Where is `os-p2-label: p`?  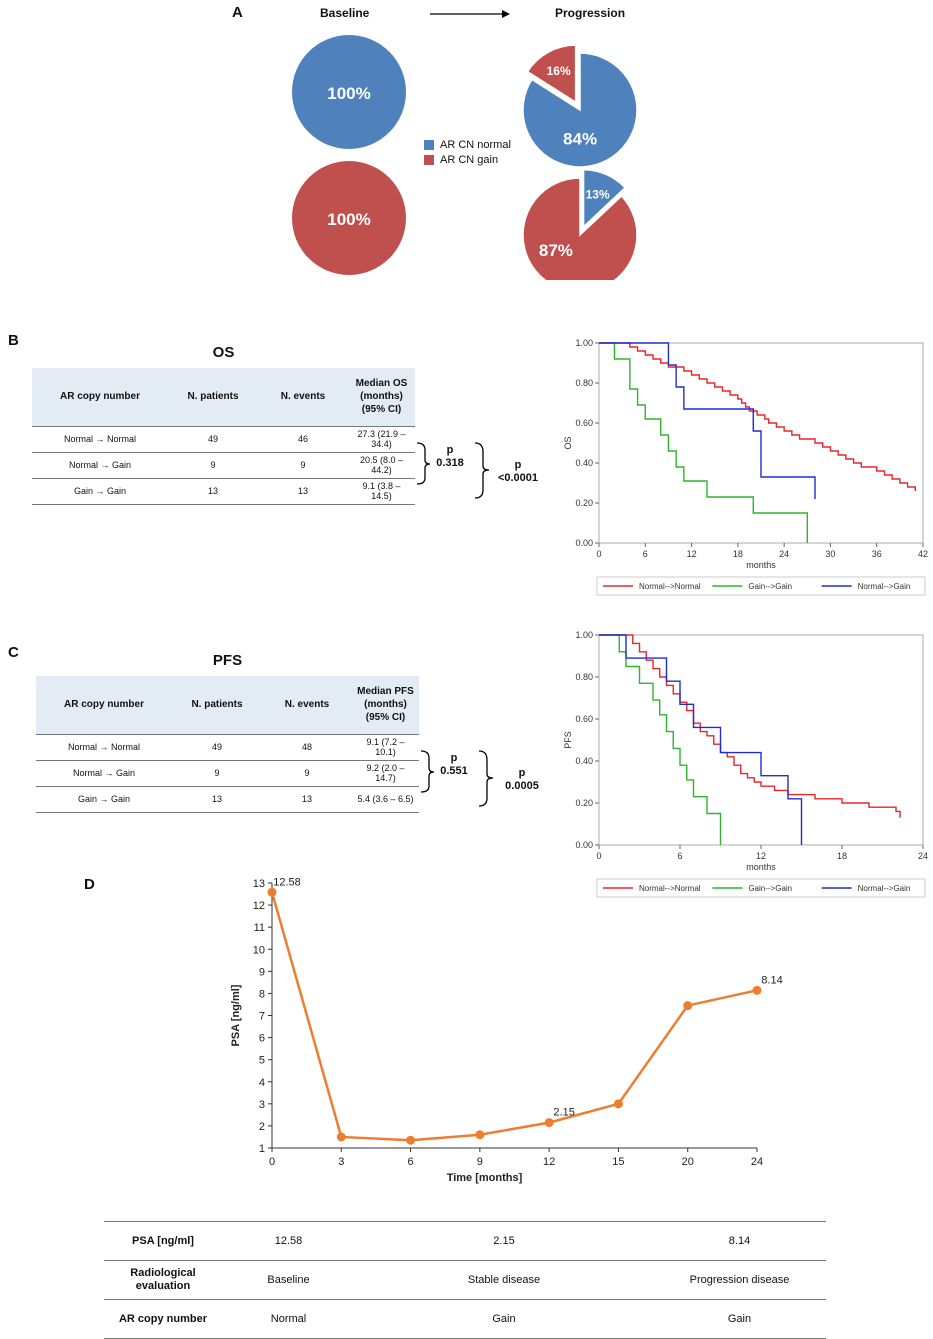 os-p2-label: p is located at coordinates (518, 465).